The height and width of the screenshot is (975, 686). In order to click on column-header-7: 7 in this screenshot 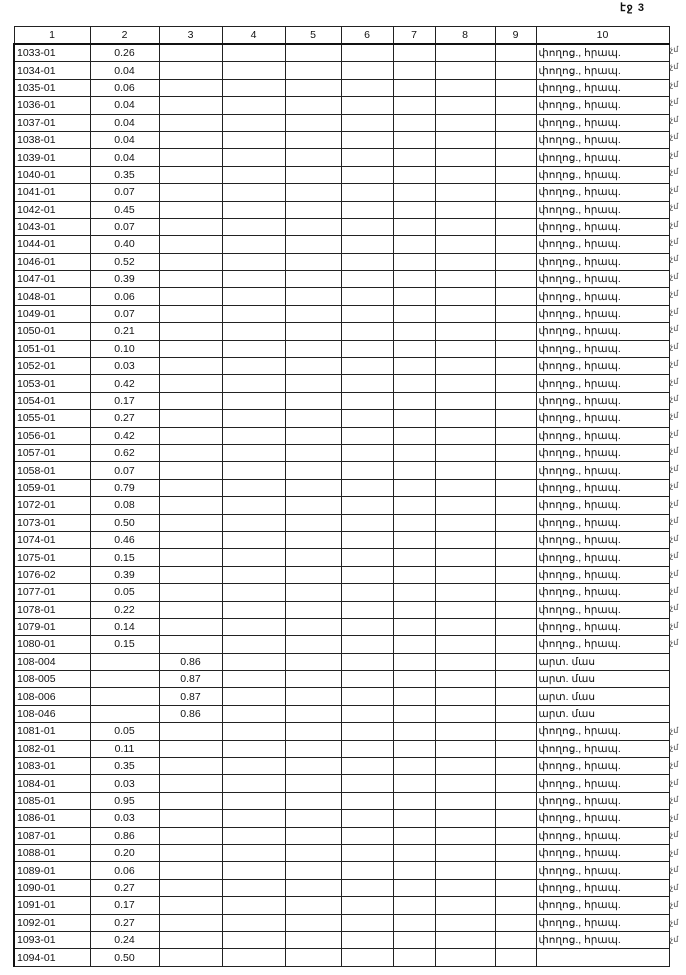, I will do `click(414, 35)`.